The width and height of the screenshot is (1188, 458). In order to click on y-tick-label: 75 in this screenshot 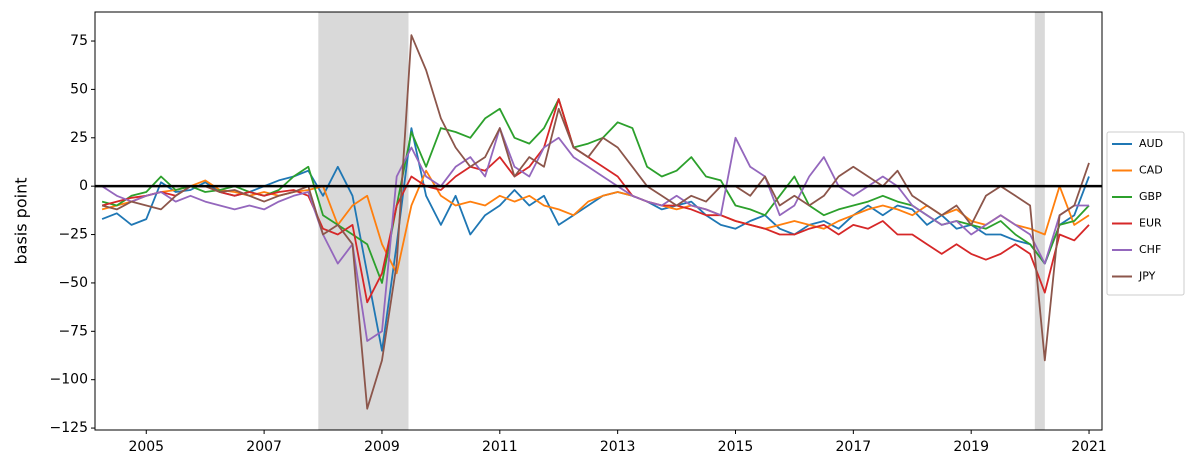, I will do `click(79, 41)`.